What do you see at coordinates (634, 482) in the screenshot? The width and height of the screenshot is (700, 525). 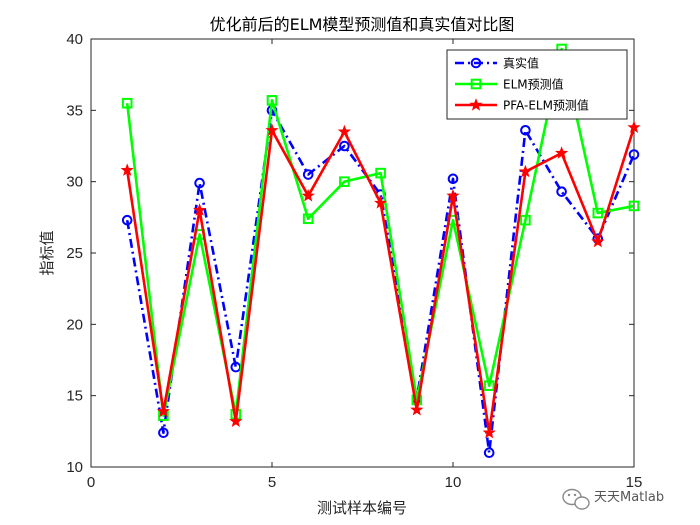 I see `x-tick-label: 15` at bounding box center [634, 482].